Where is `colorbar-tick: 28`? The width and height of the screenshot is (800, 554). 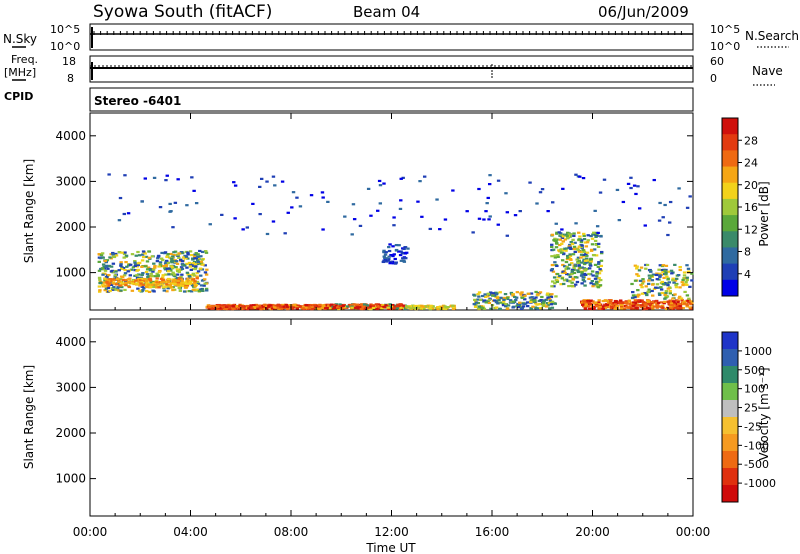 colorbar-tick: 28 is located at coordinates (751, 140).